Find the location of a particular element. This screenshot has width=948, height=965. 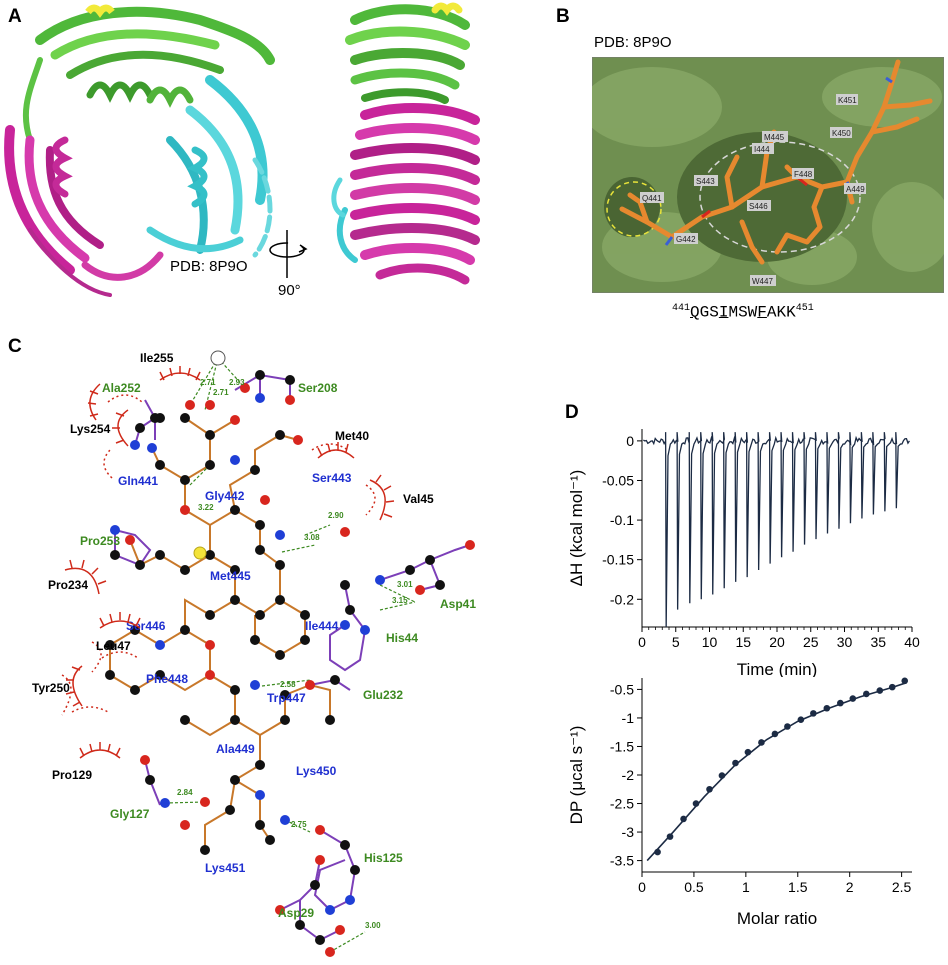

y-tick-label: -0.2 is located at coordinates (622, 599).